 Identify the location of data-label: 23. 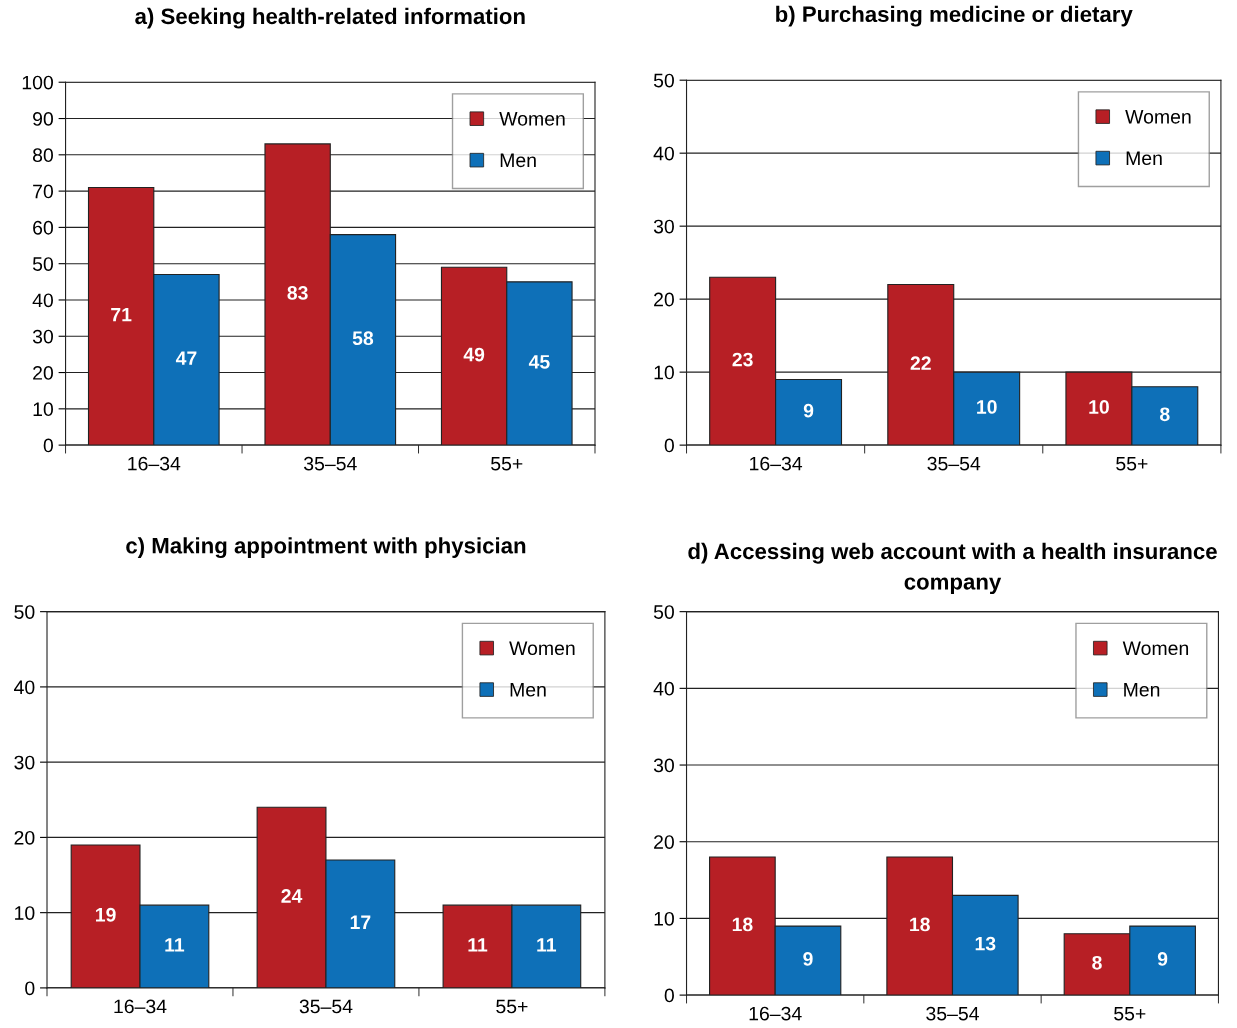
(742, 359).